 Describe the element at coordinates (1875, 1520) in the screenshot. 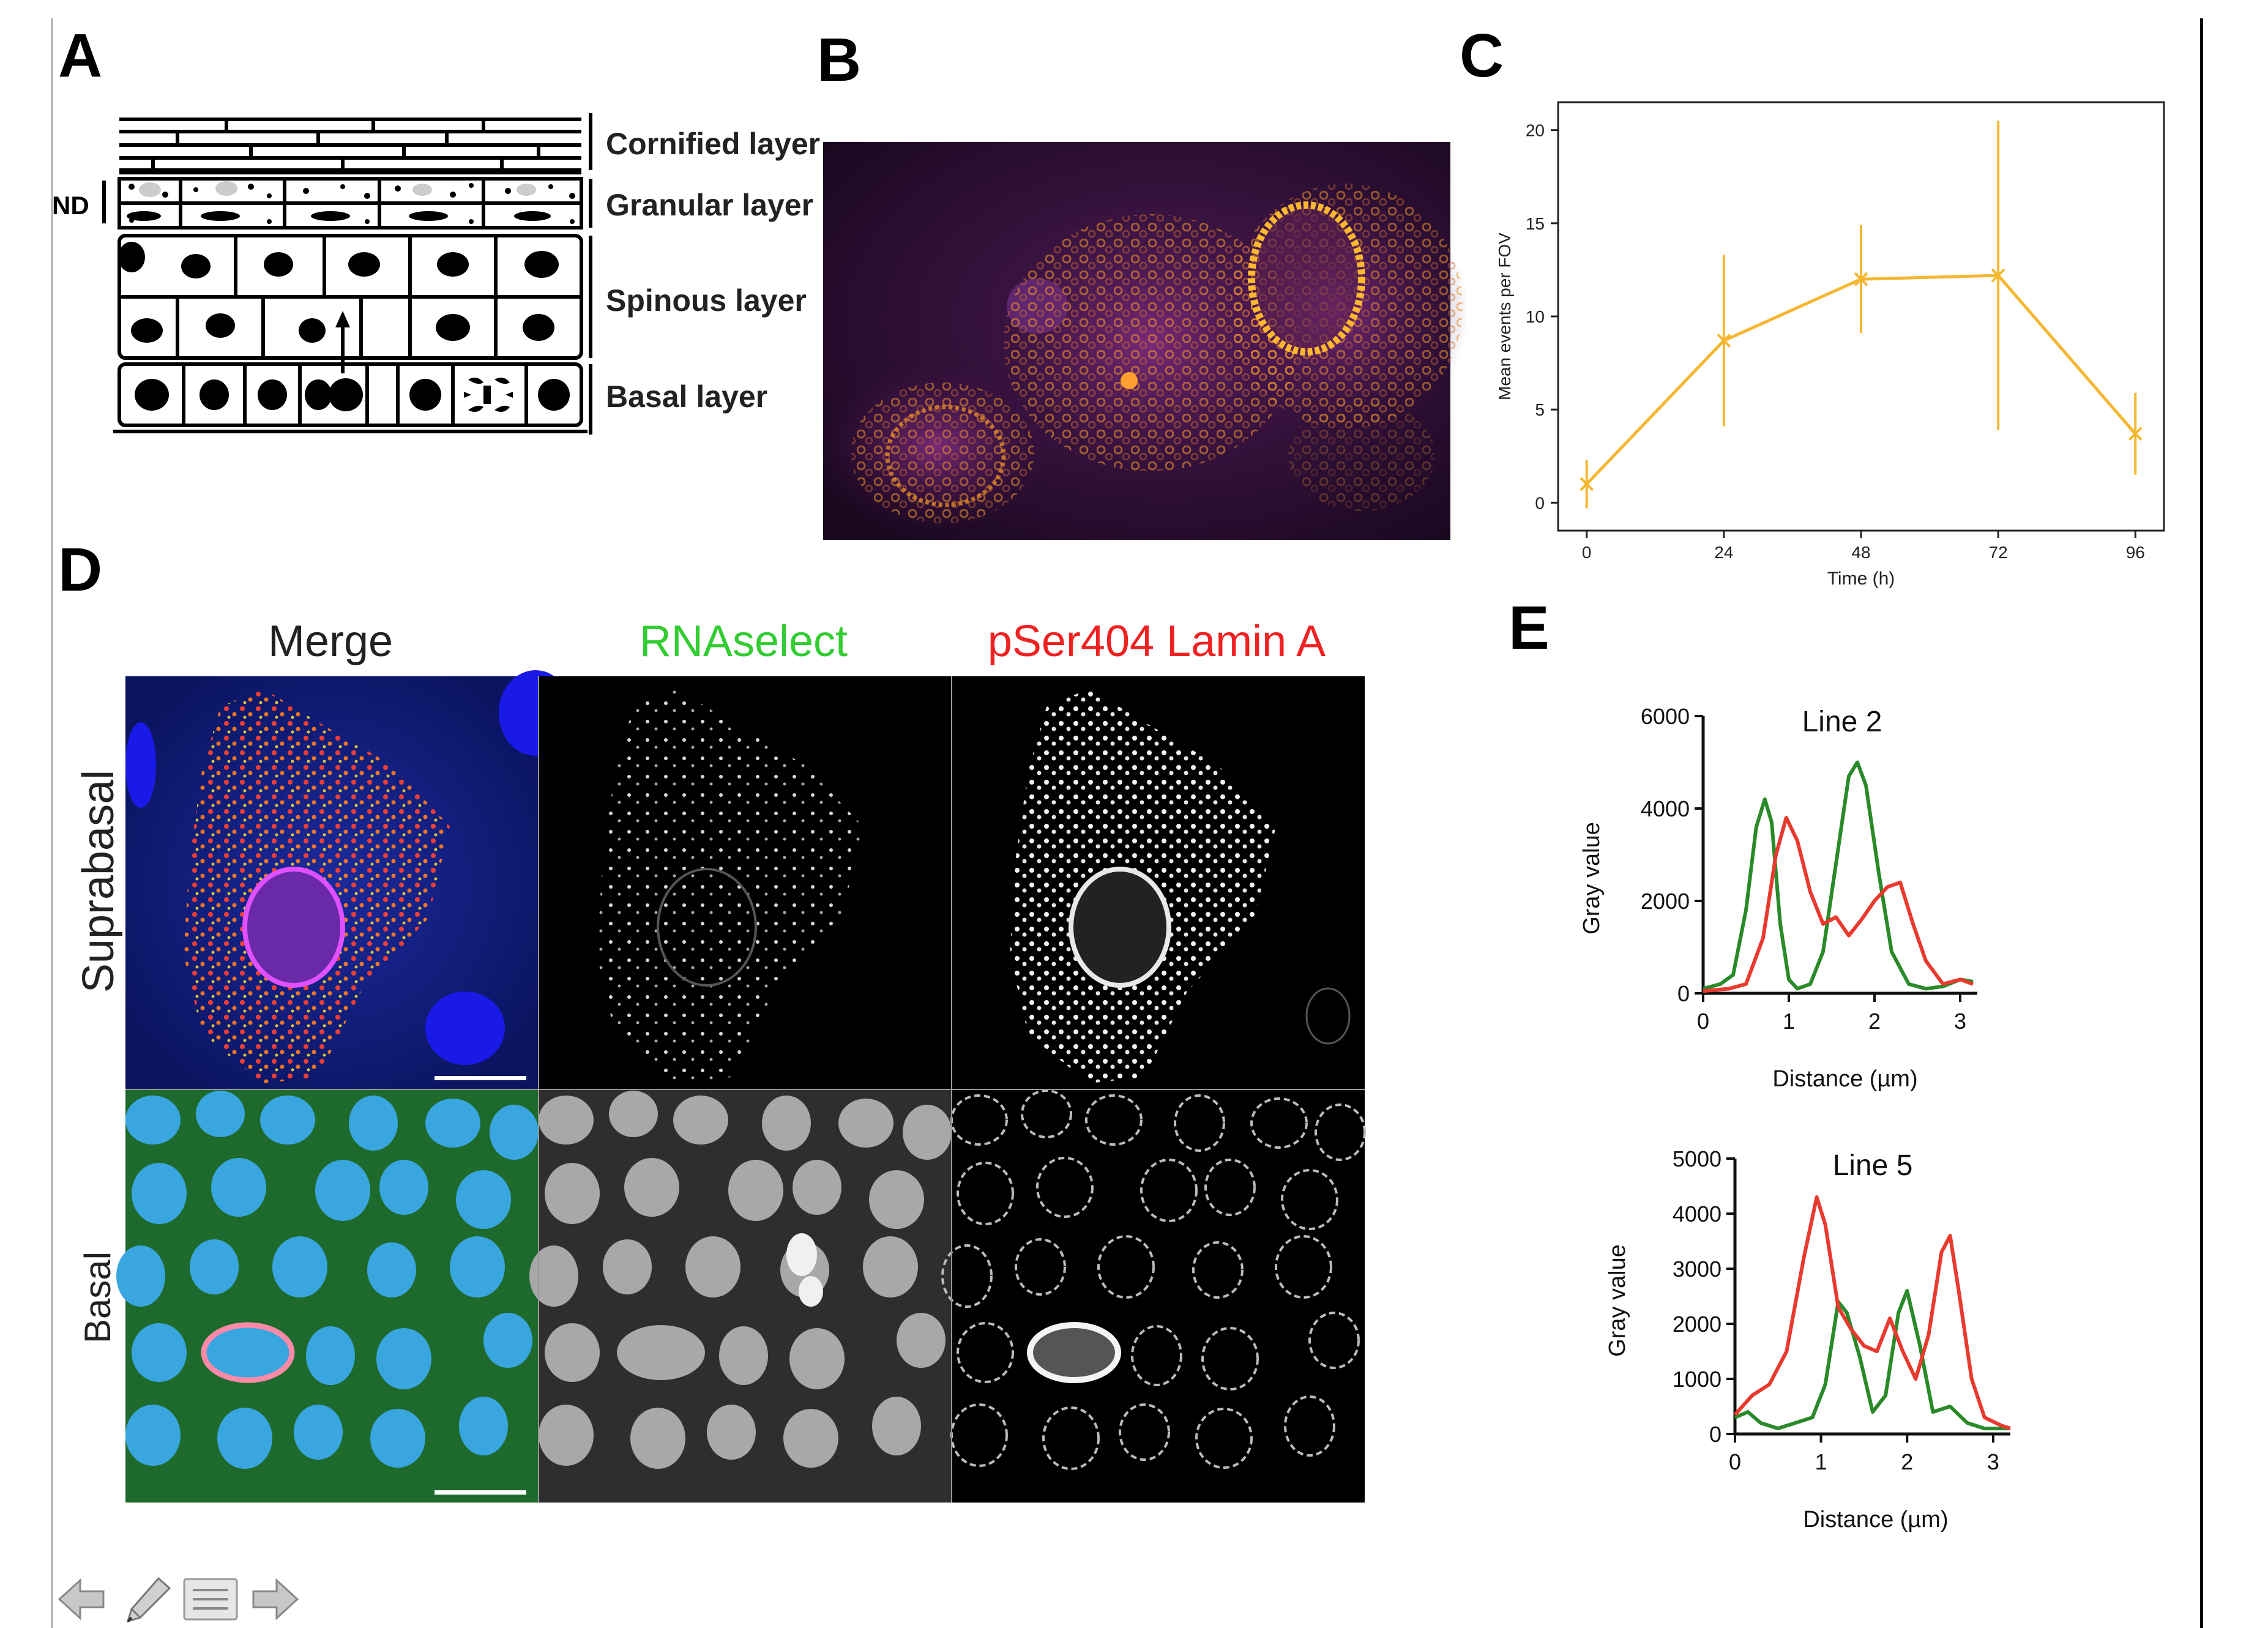

I see `chart-line5-xlabel: Distance (µm)` at that location.